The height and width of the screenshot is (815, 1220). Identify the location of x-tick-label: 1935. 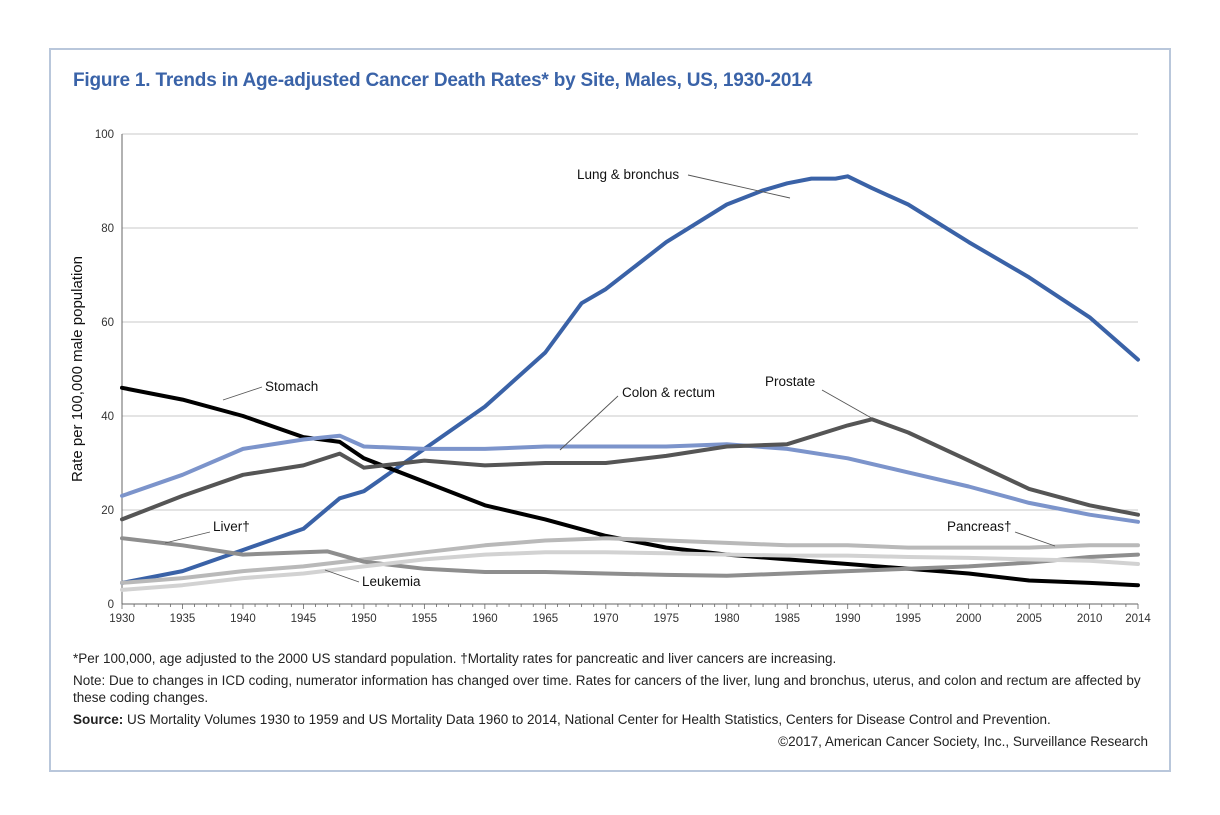
(183, 619).